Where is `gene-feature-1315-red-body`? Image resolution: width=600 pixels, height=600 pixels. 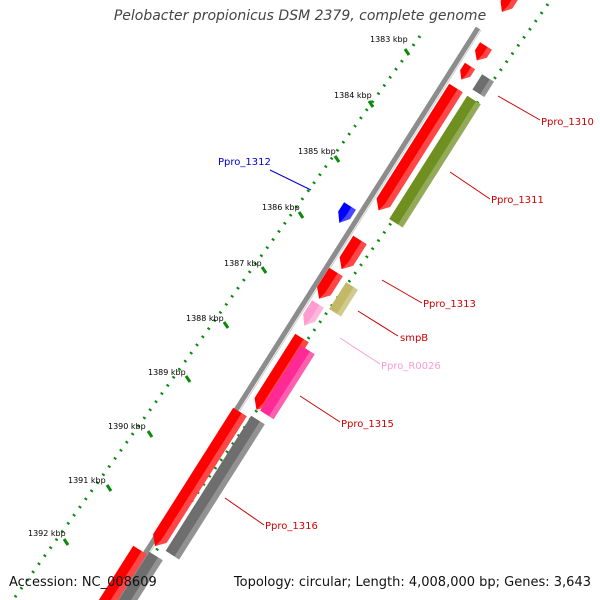
gene-feature-1315-red-body is located at coordinates (281, 371).